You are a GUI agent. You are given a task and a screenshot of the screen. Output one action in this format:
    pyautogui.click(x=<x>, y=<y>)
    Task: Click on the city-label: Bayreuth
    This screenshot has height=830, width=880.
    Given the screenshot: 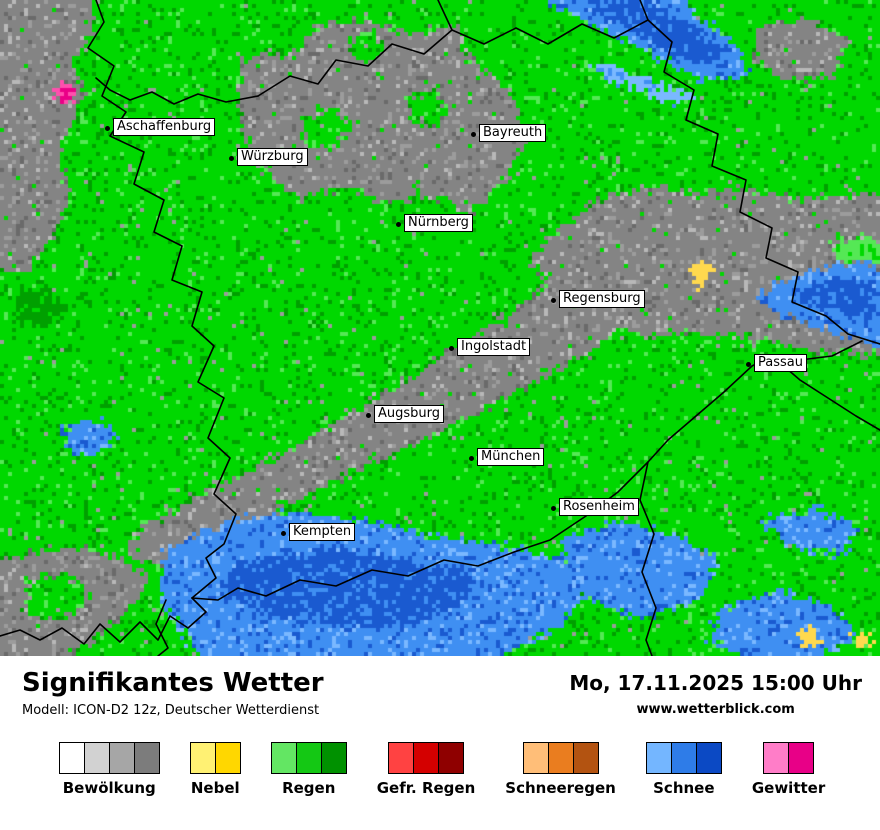 What is the action you would take?
    pyautogui.click(x=513, y=133)
    